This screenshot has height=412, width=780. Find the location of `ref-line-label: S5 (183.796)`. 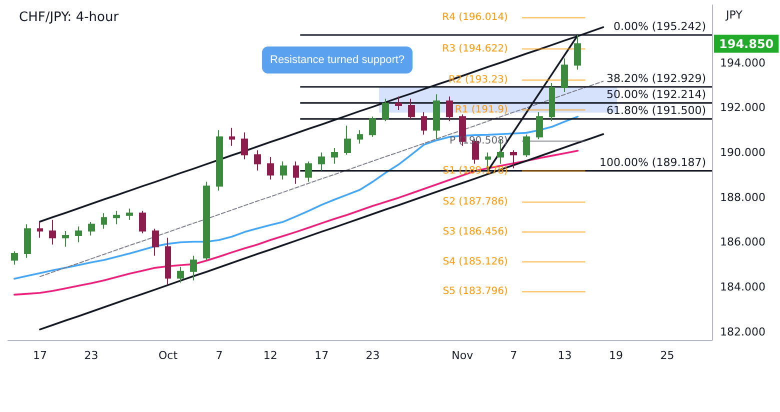

ref-line-label: S5 (183.796) is located at coordinates (475, 292).